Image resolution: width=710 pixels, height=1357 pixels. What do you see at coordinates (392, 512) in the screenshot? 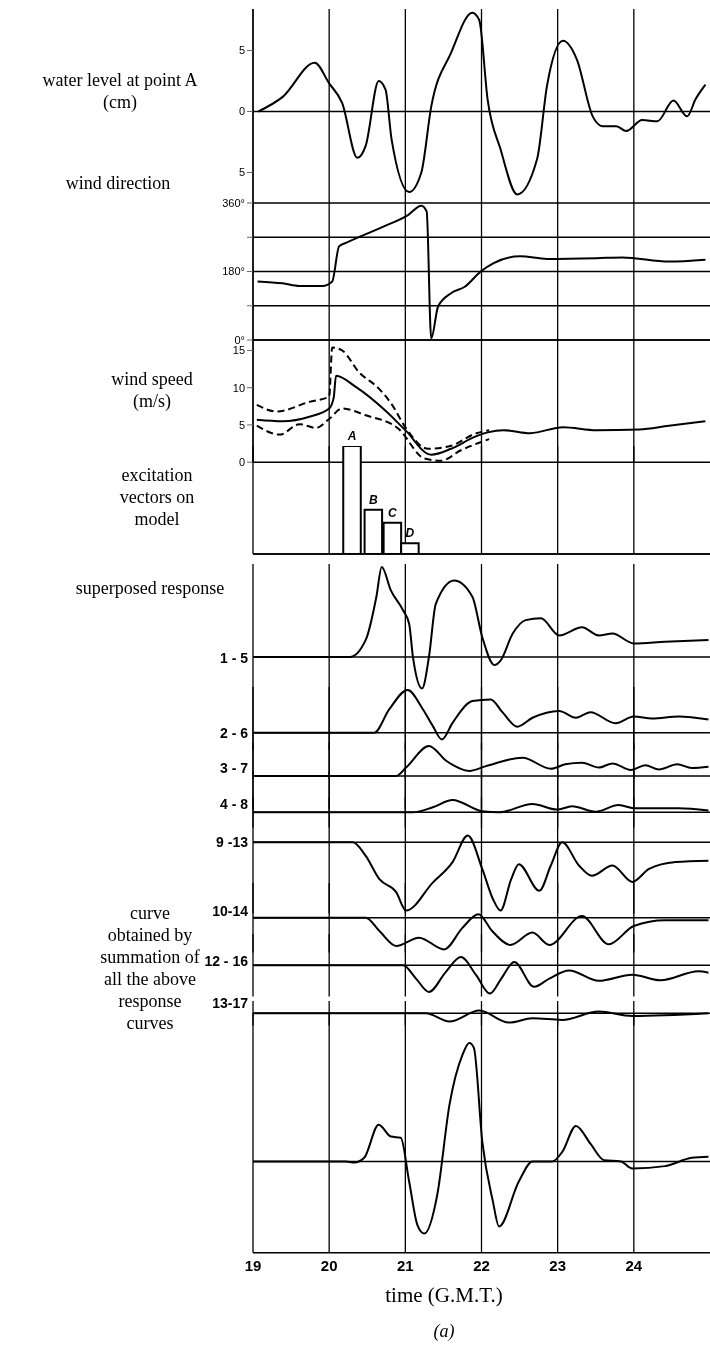
I see `annotation: C` at bounding box center [392, 512].